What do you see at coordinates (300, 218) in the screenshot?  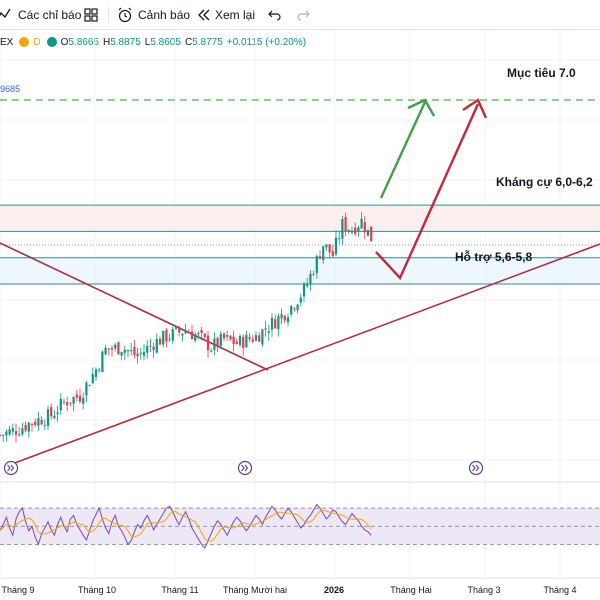 I see `resistance-zone` at bounding box center [300, 218].